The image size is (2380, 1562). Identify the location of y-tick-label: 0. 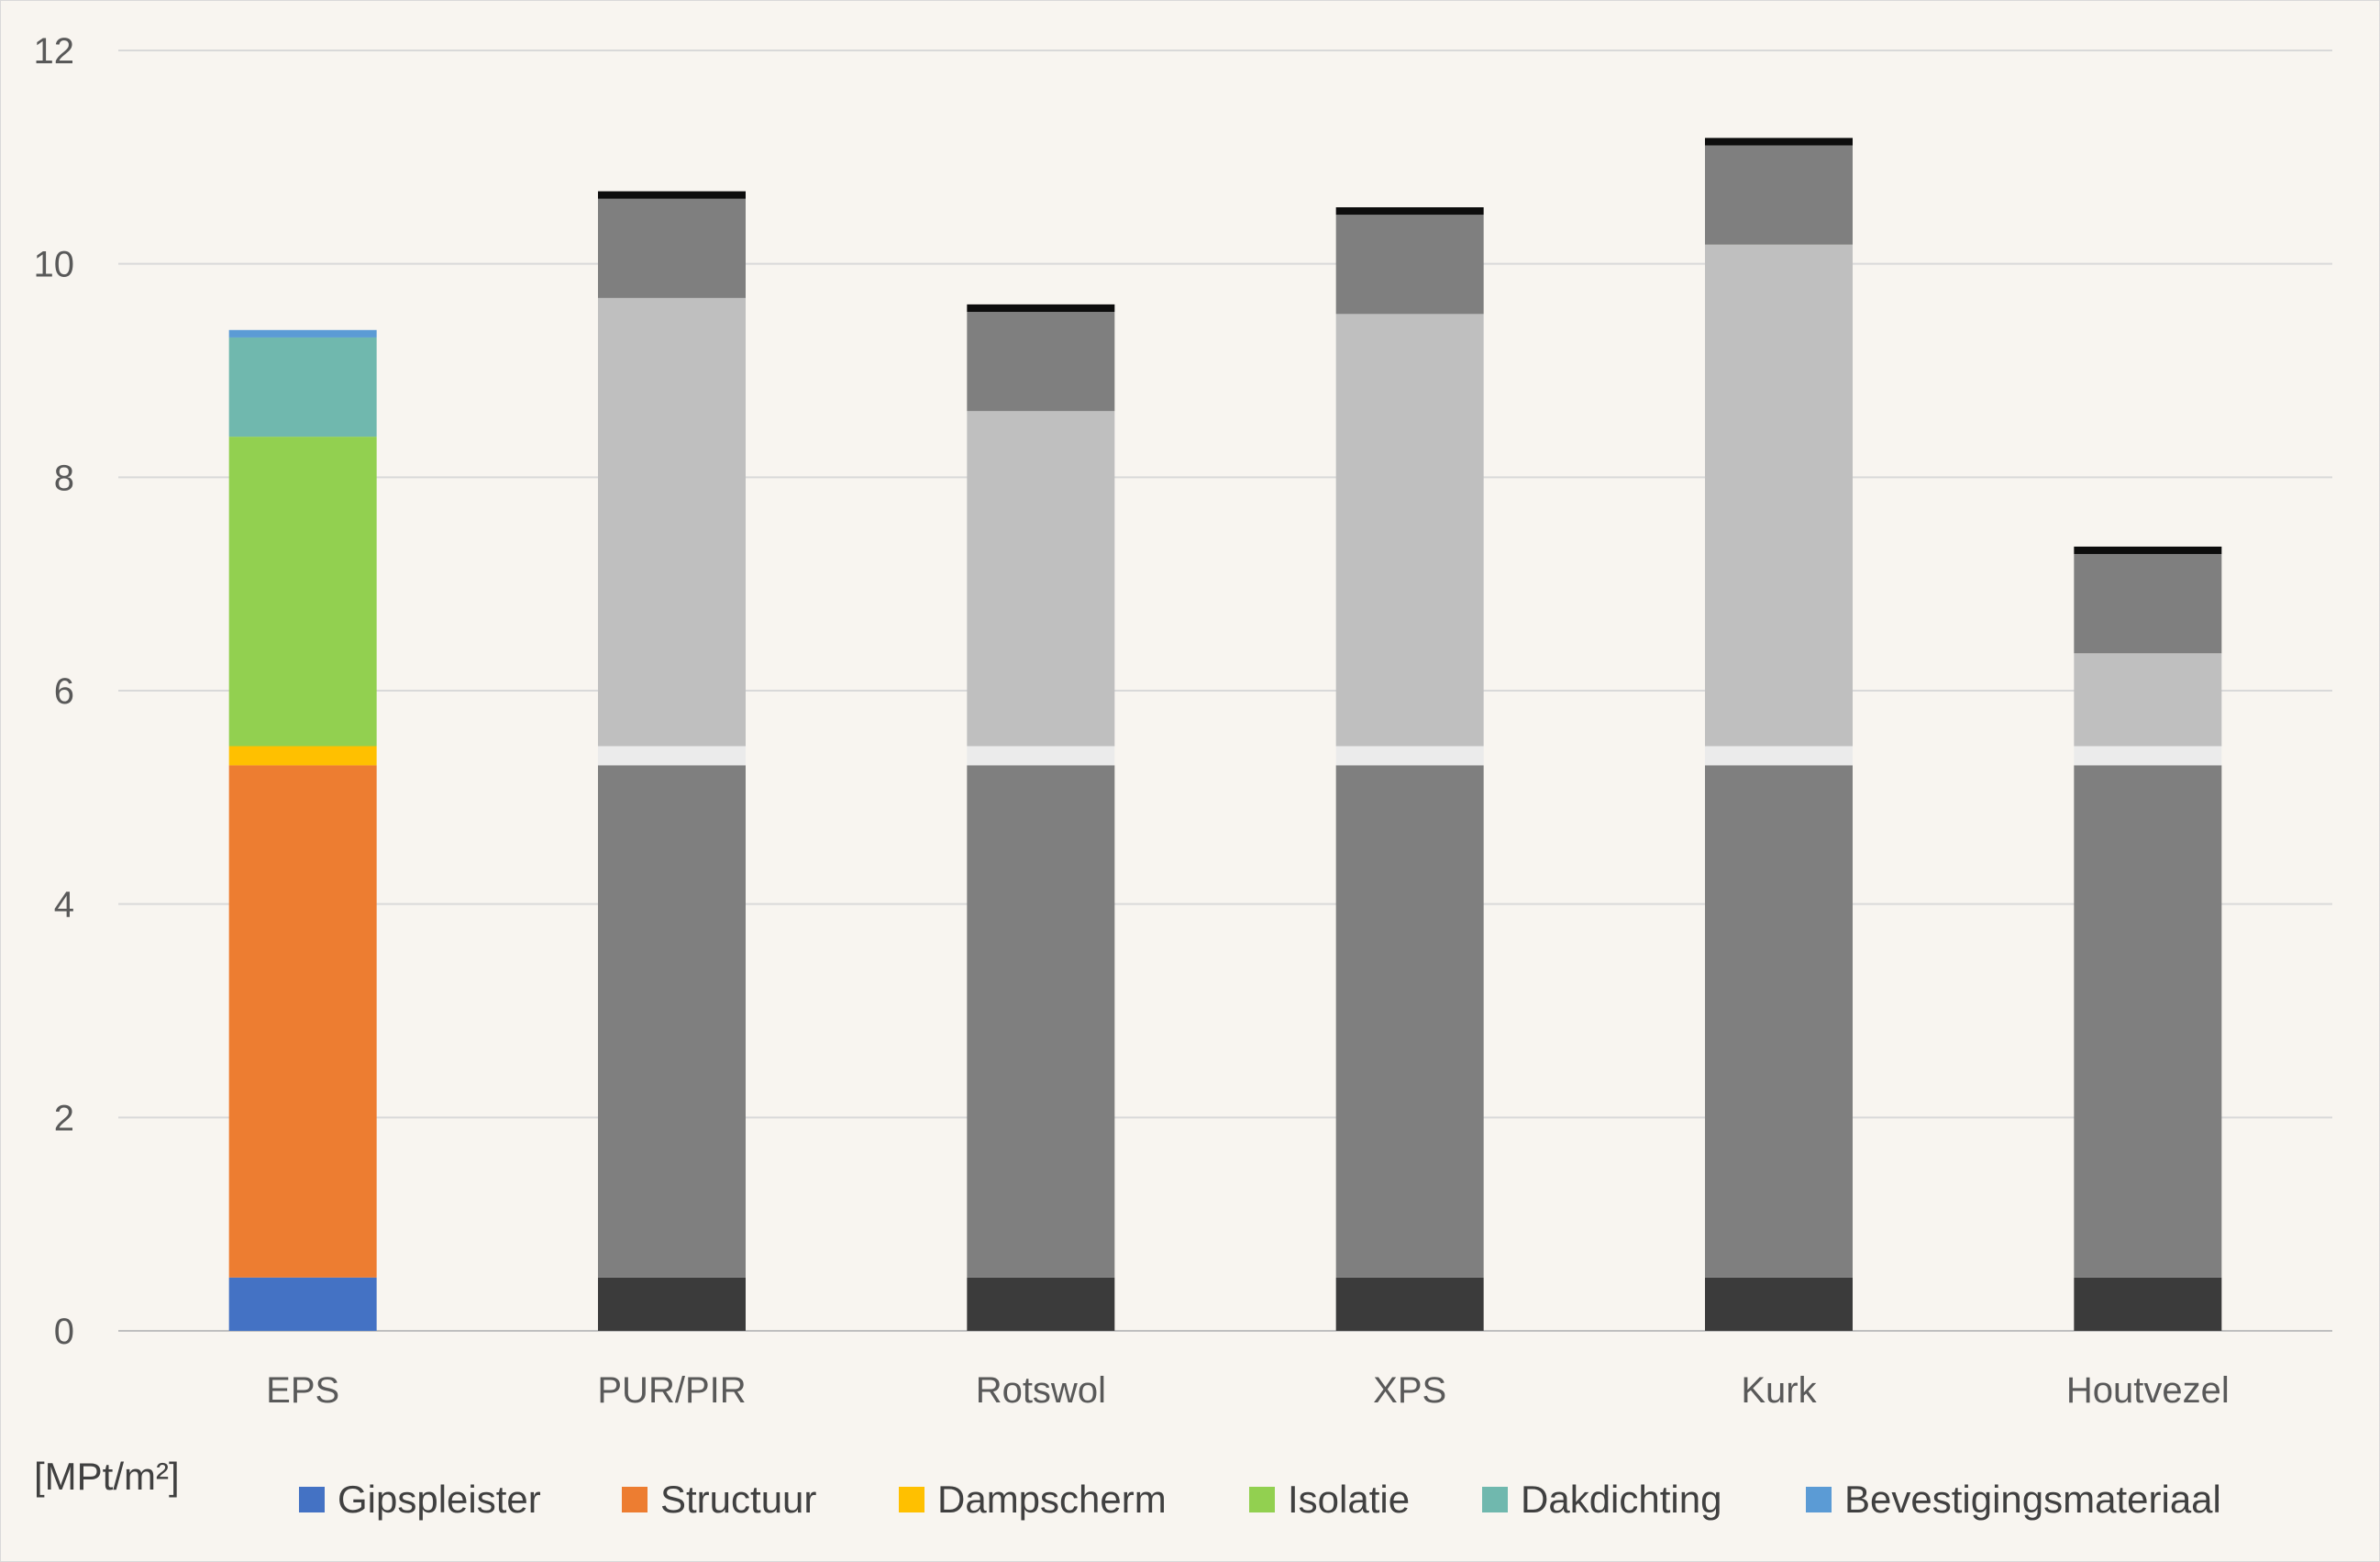
(64, 1332).